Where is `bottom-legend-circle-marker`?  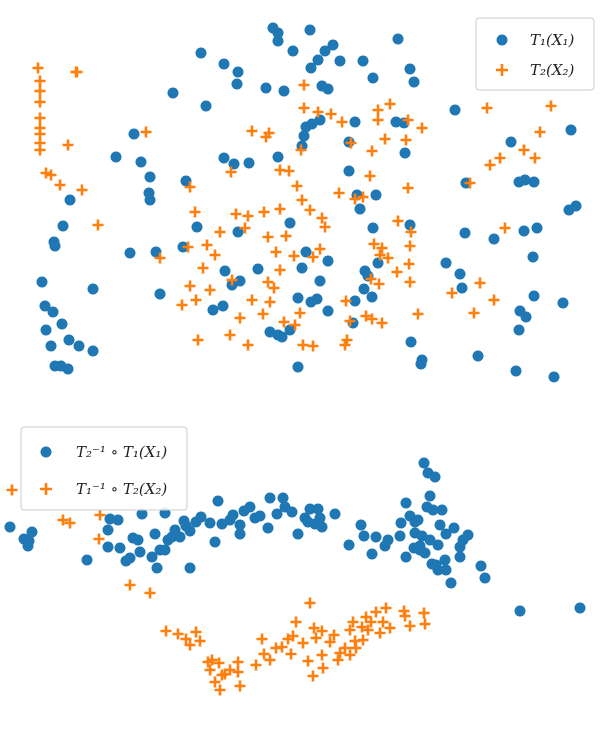
bottom-legend-circle-marker is located at coordinates (46, 452).